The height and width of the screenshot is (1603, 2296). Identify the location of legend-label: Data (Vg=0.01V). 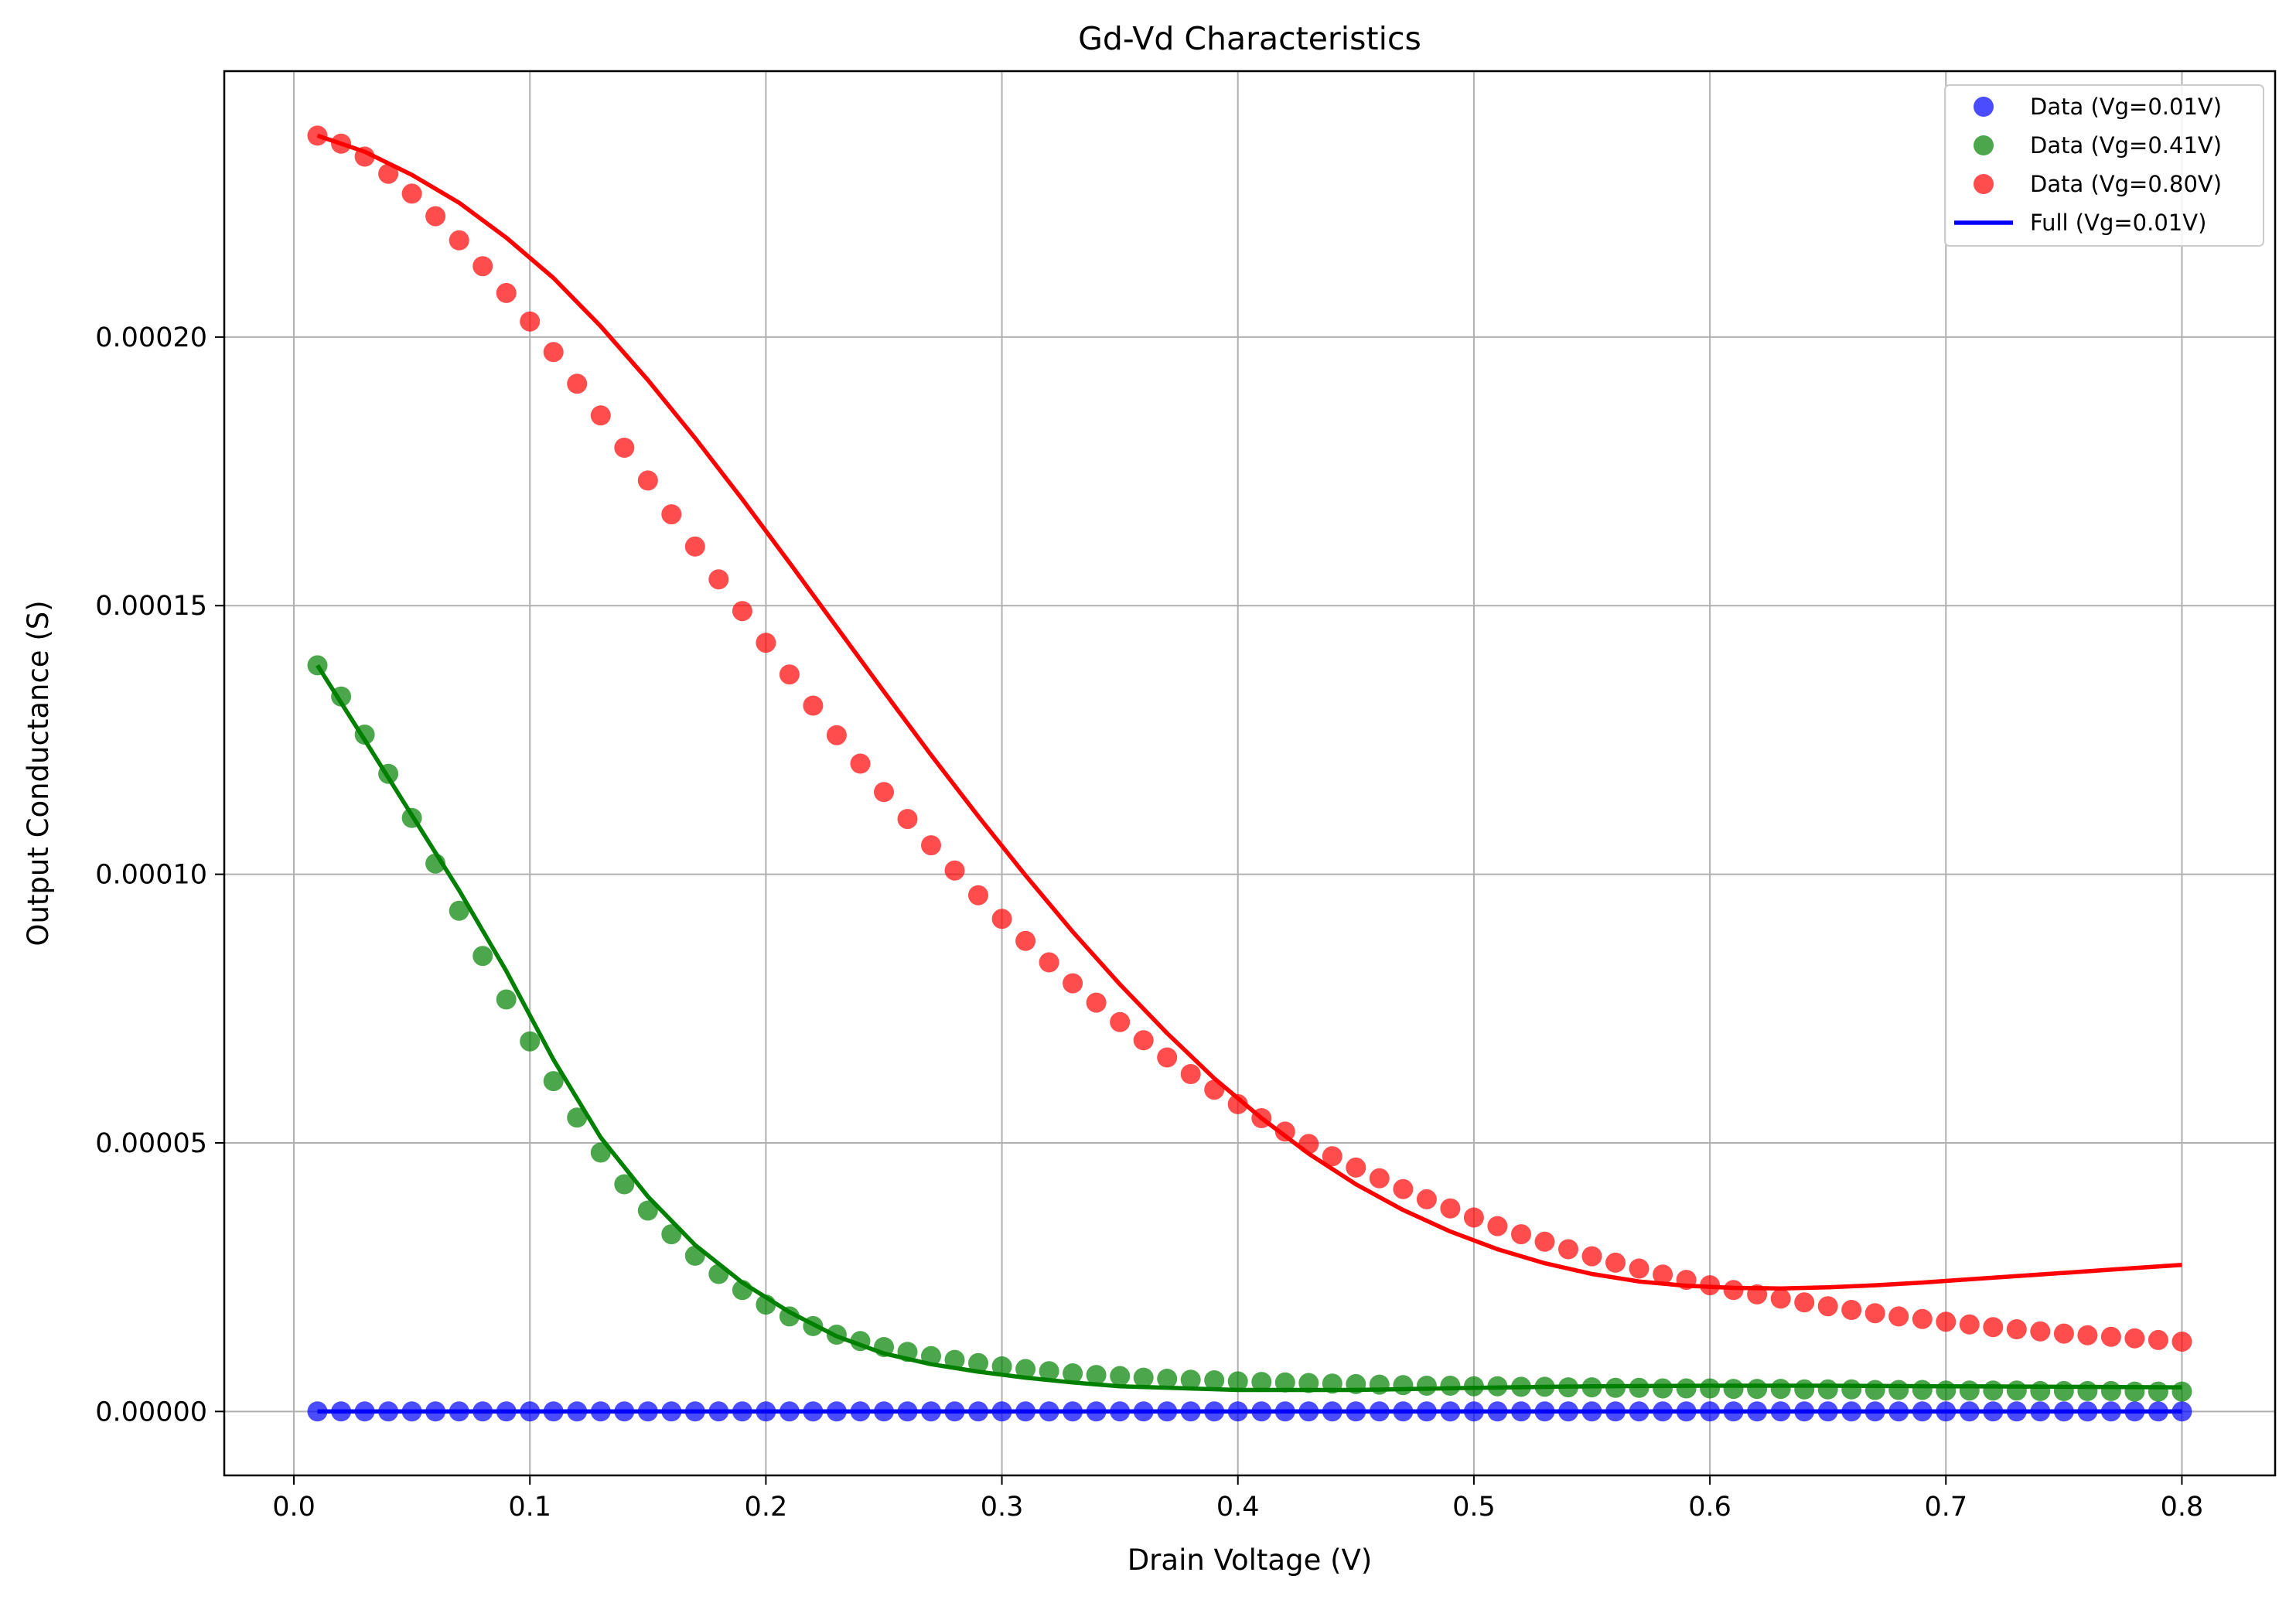
(2126, 107).